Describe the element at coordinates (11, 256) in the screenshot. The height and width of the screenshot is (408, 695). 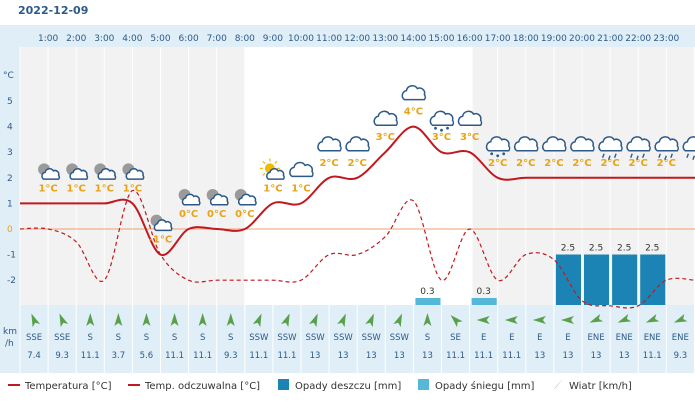
I see `y-tick-label: -1` at that location.